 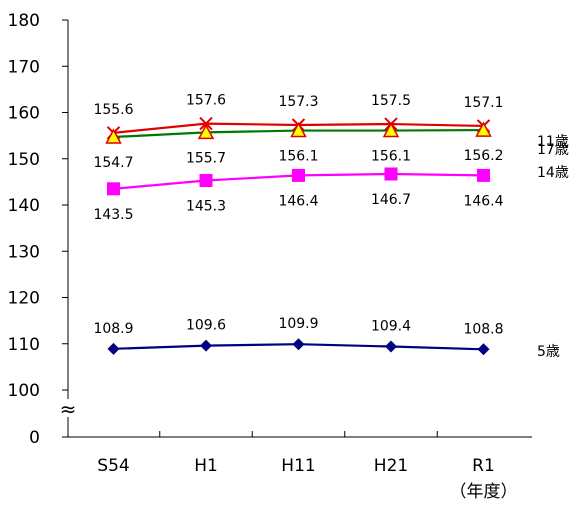 What do you see at coordinates (483, 156) in the screenshot?
I see `data-label: 156.2` at bounding box center [483, 156].